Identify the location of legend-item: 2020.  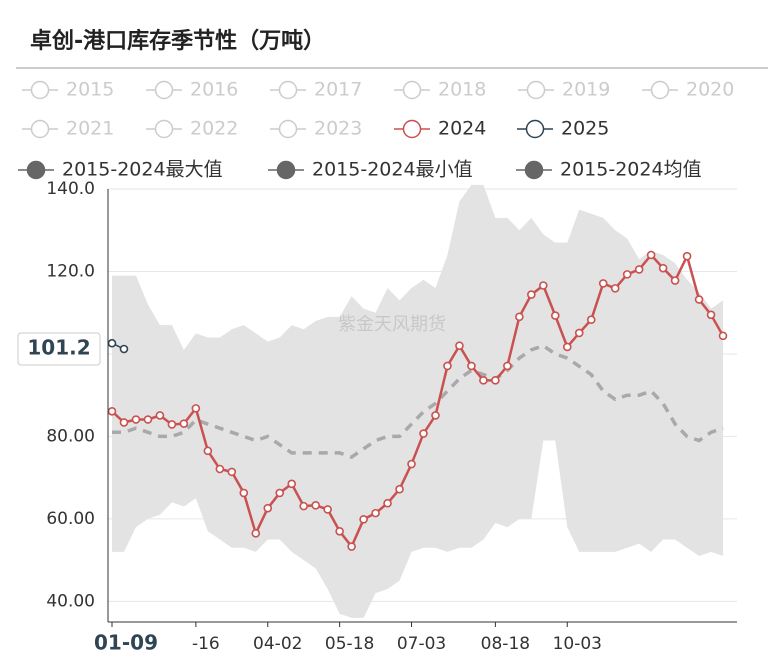
(688, 90).